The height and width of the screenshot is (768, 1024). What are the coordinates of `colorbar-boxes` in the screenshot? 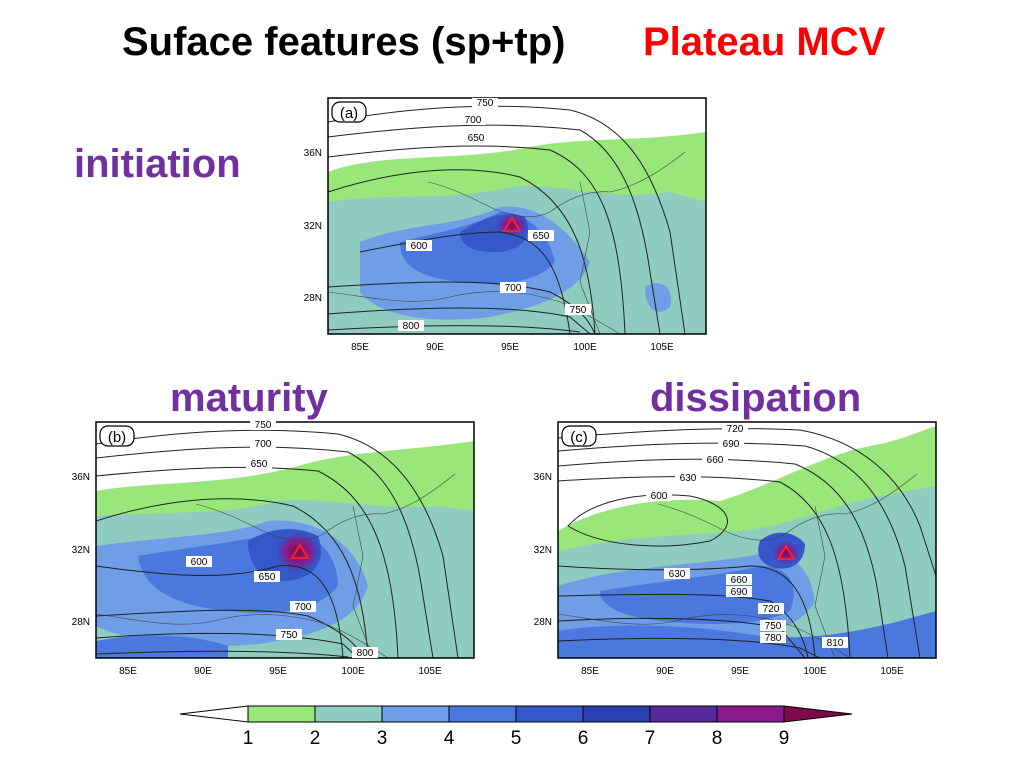 It's located at (516, 714).